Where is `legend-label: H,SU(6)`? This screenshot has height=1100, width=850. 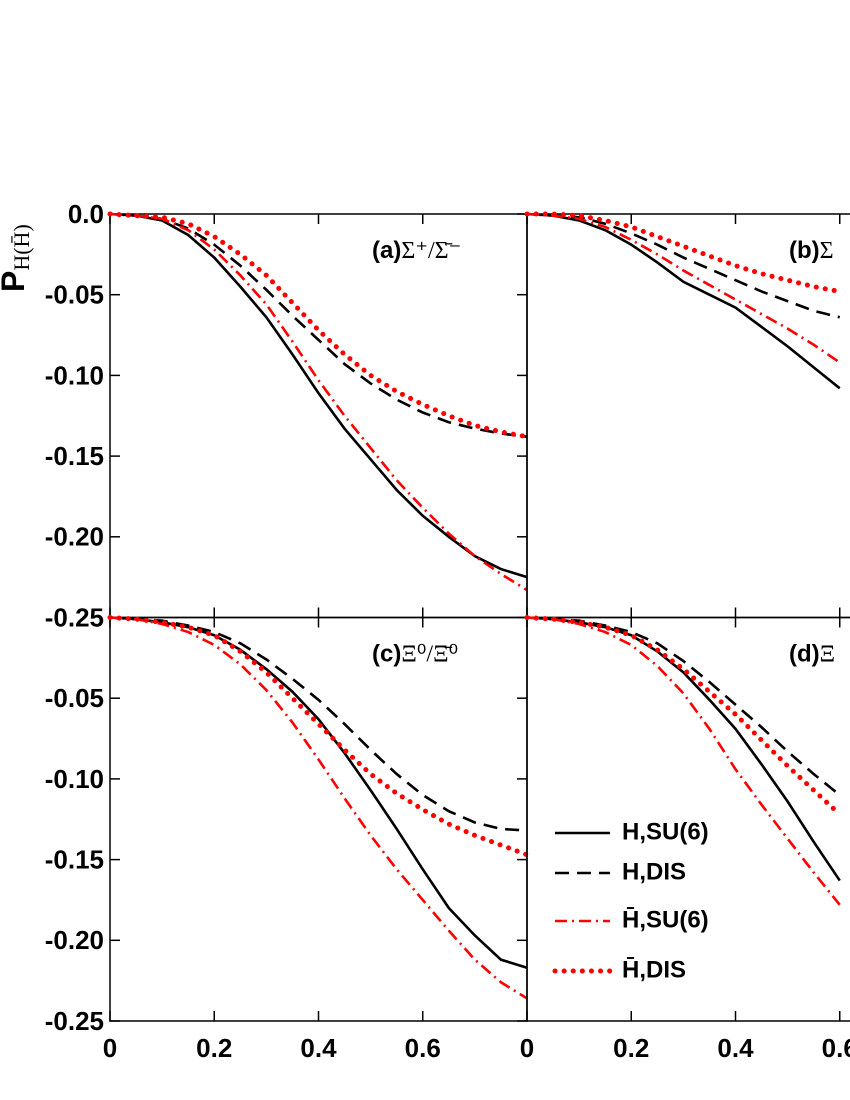
legend-label: H,SU(6) is located at coordinates (665, 831).